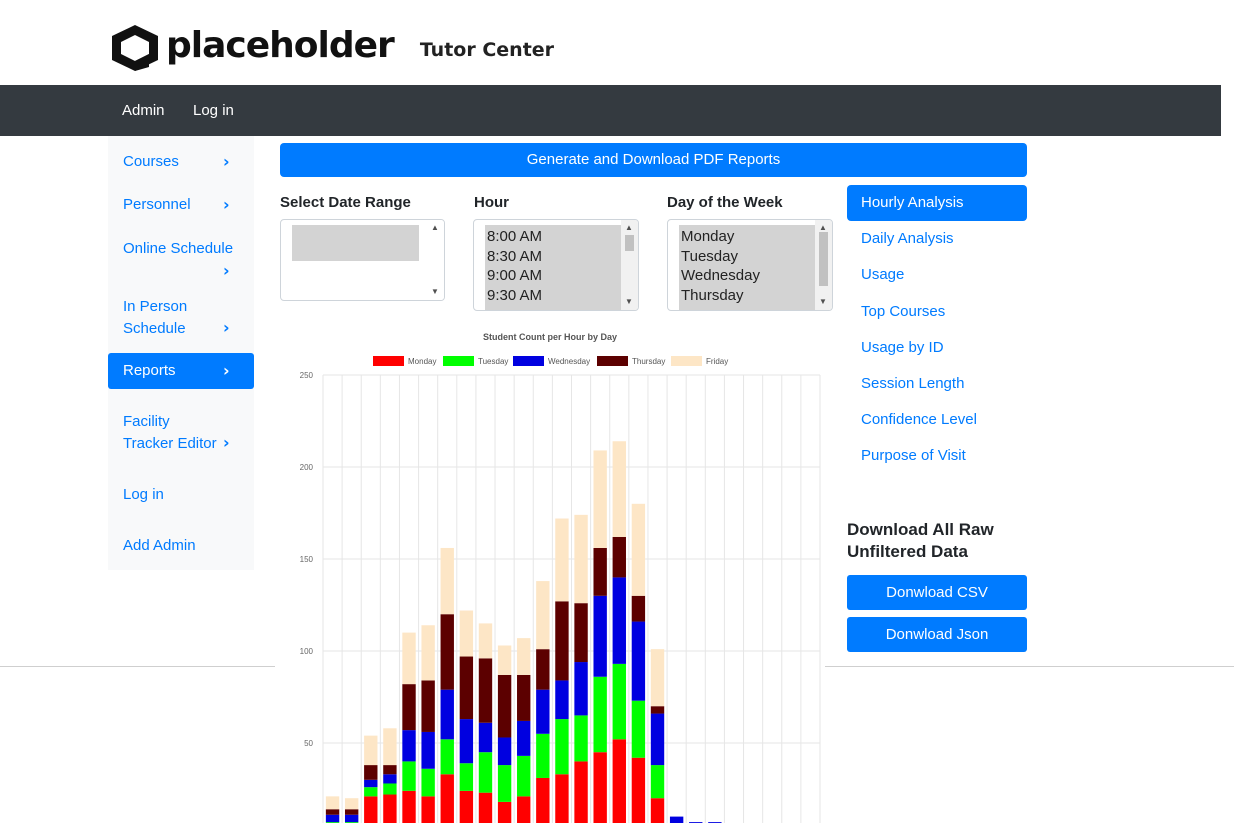 This screenshot has height=823, width=1234. Describe the element at coordinates (708, 236) in the screenshot. I see `day-option: Monday` at that location.